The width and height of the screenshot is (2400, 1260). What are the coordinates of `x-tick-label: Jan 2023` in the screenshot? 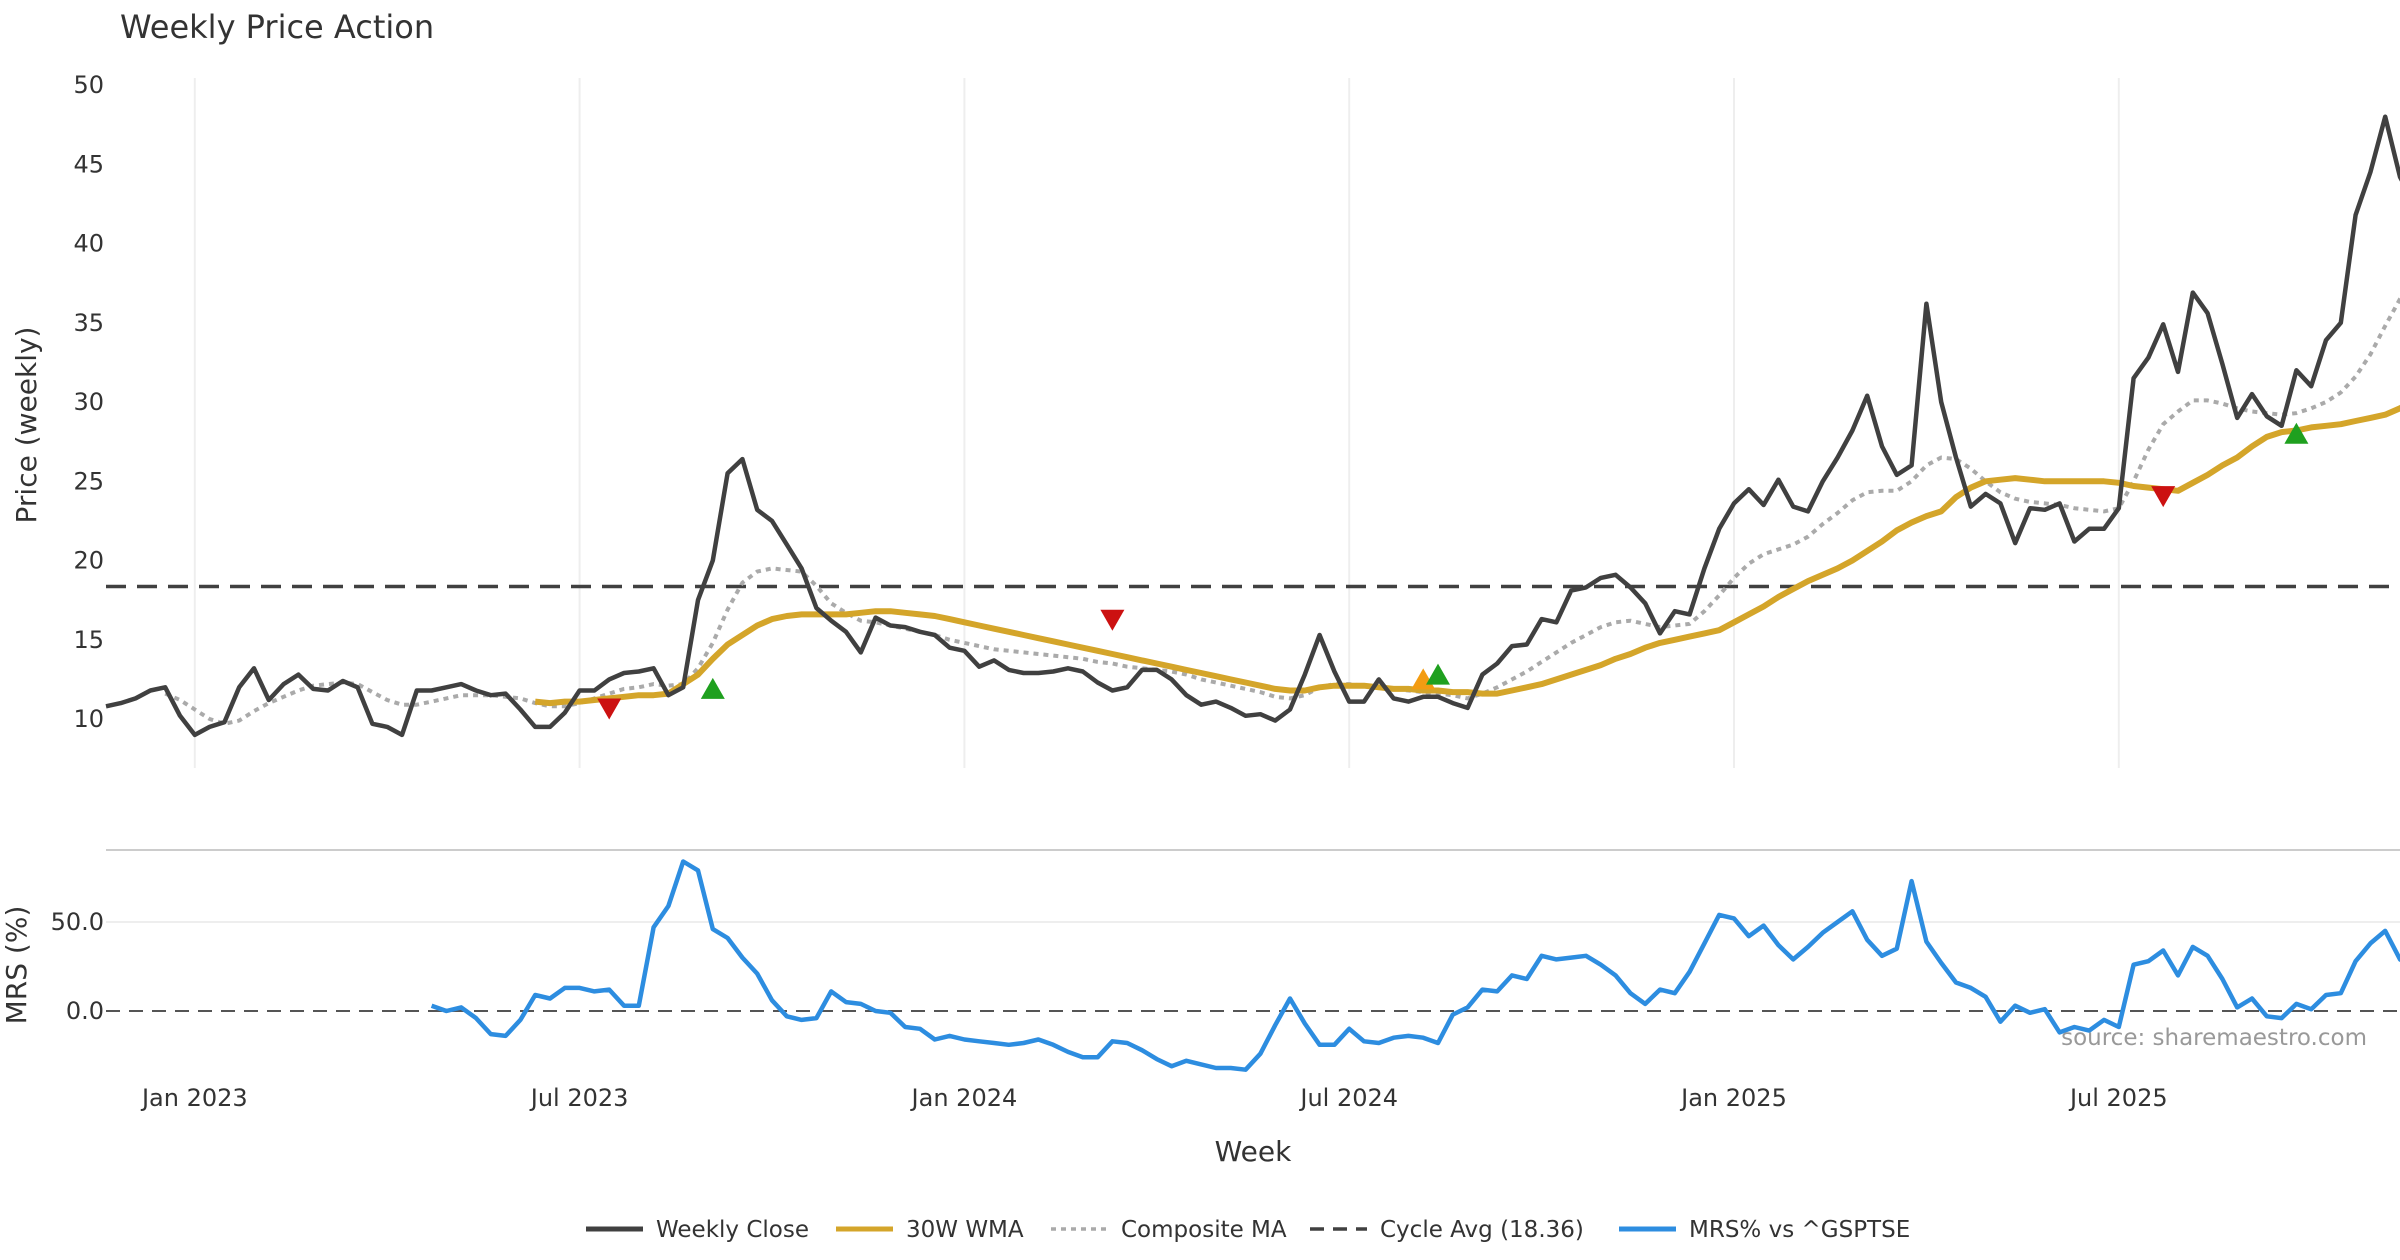 It's located at (194, 1098).